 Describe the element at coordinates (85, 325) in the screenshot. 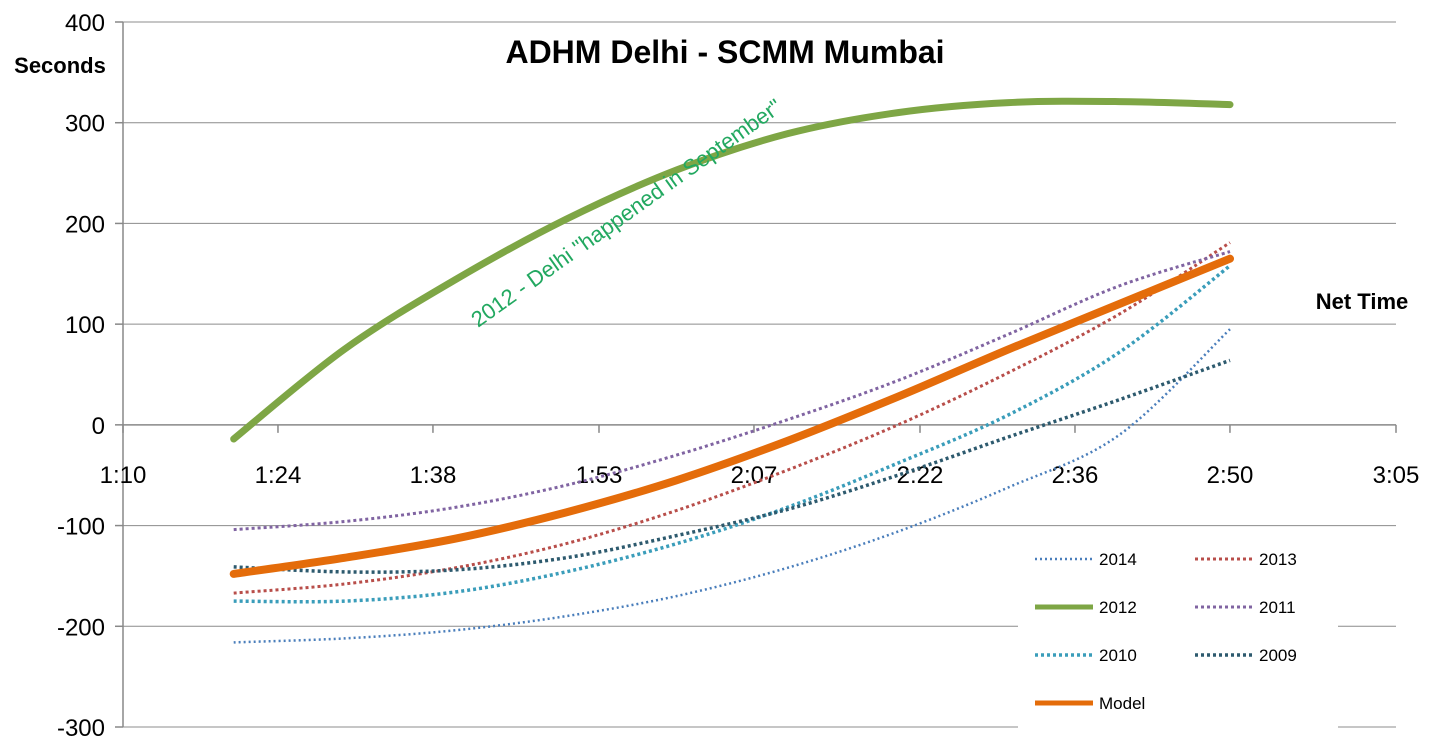

I see `y-tick-label: 100` at that location.